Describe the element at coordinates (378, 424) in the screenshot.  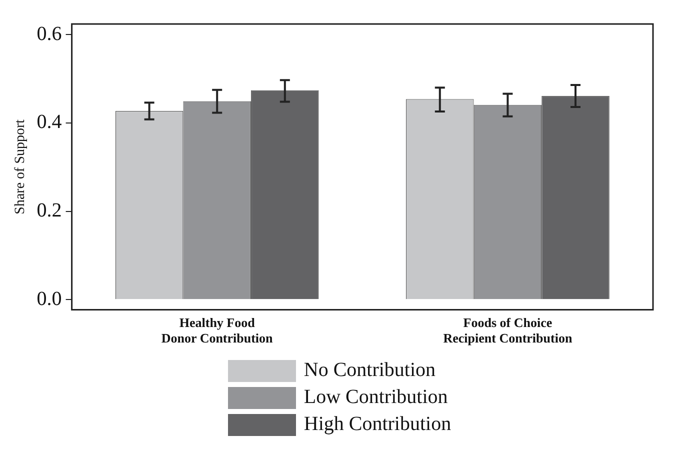
I see `legend-label: High Contribution` at that location.